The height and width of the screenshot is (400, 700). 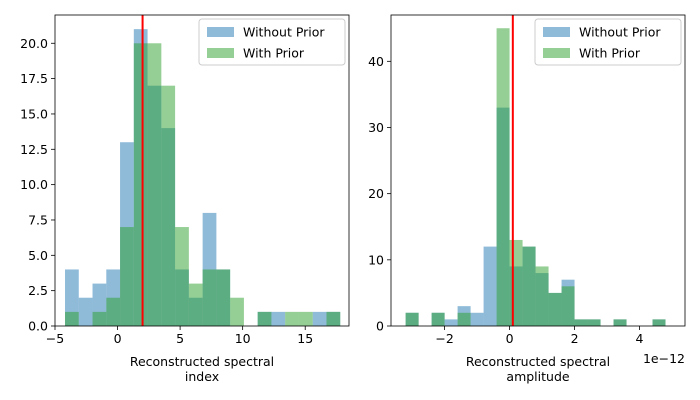 What do you see at coordinates (55, 338) in the screenshot?
I see `x-tick-label: −5` at bounding box center [55, 338].